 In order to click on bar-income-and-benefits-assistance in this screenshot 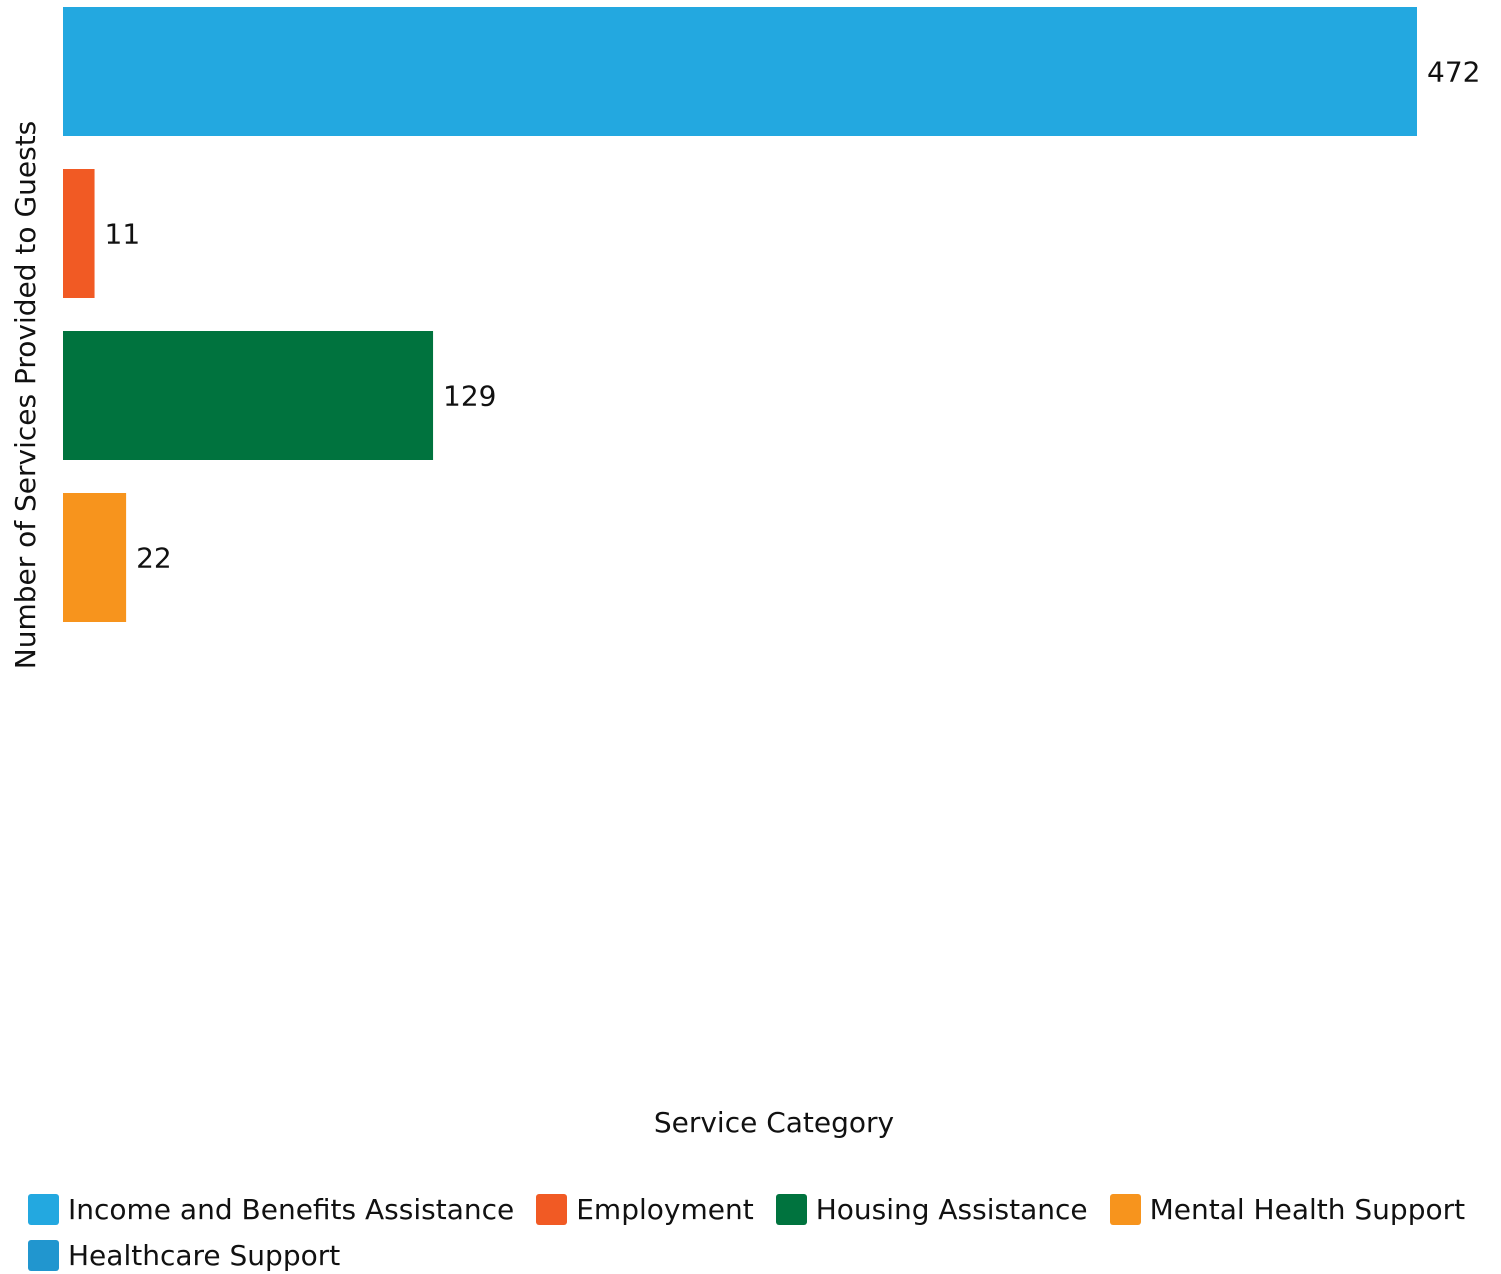, I will do `click(740, 71)`.